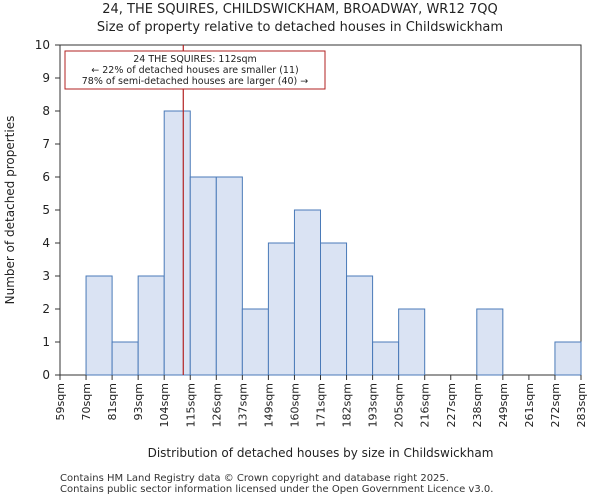  Describe the element at coordinates (477, 405) in the screenshot. I see `x-tick-label: 238sqm` at that location.